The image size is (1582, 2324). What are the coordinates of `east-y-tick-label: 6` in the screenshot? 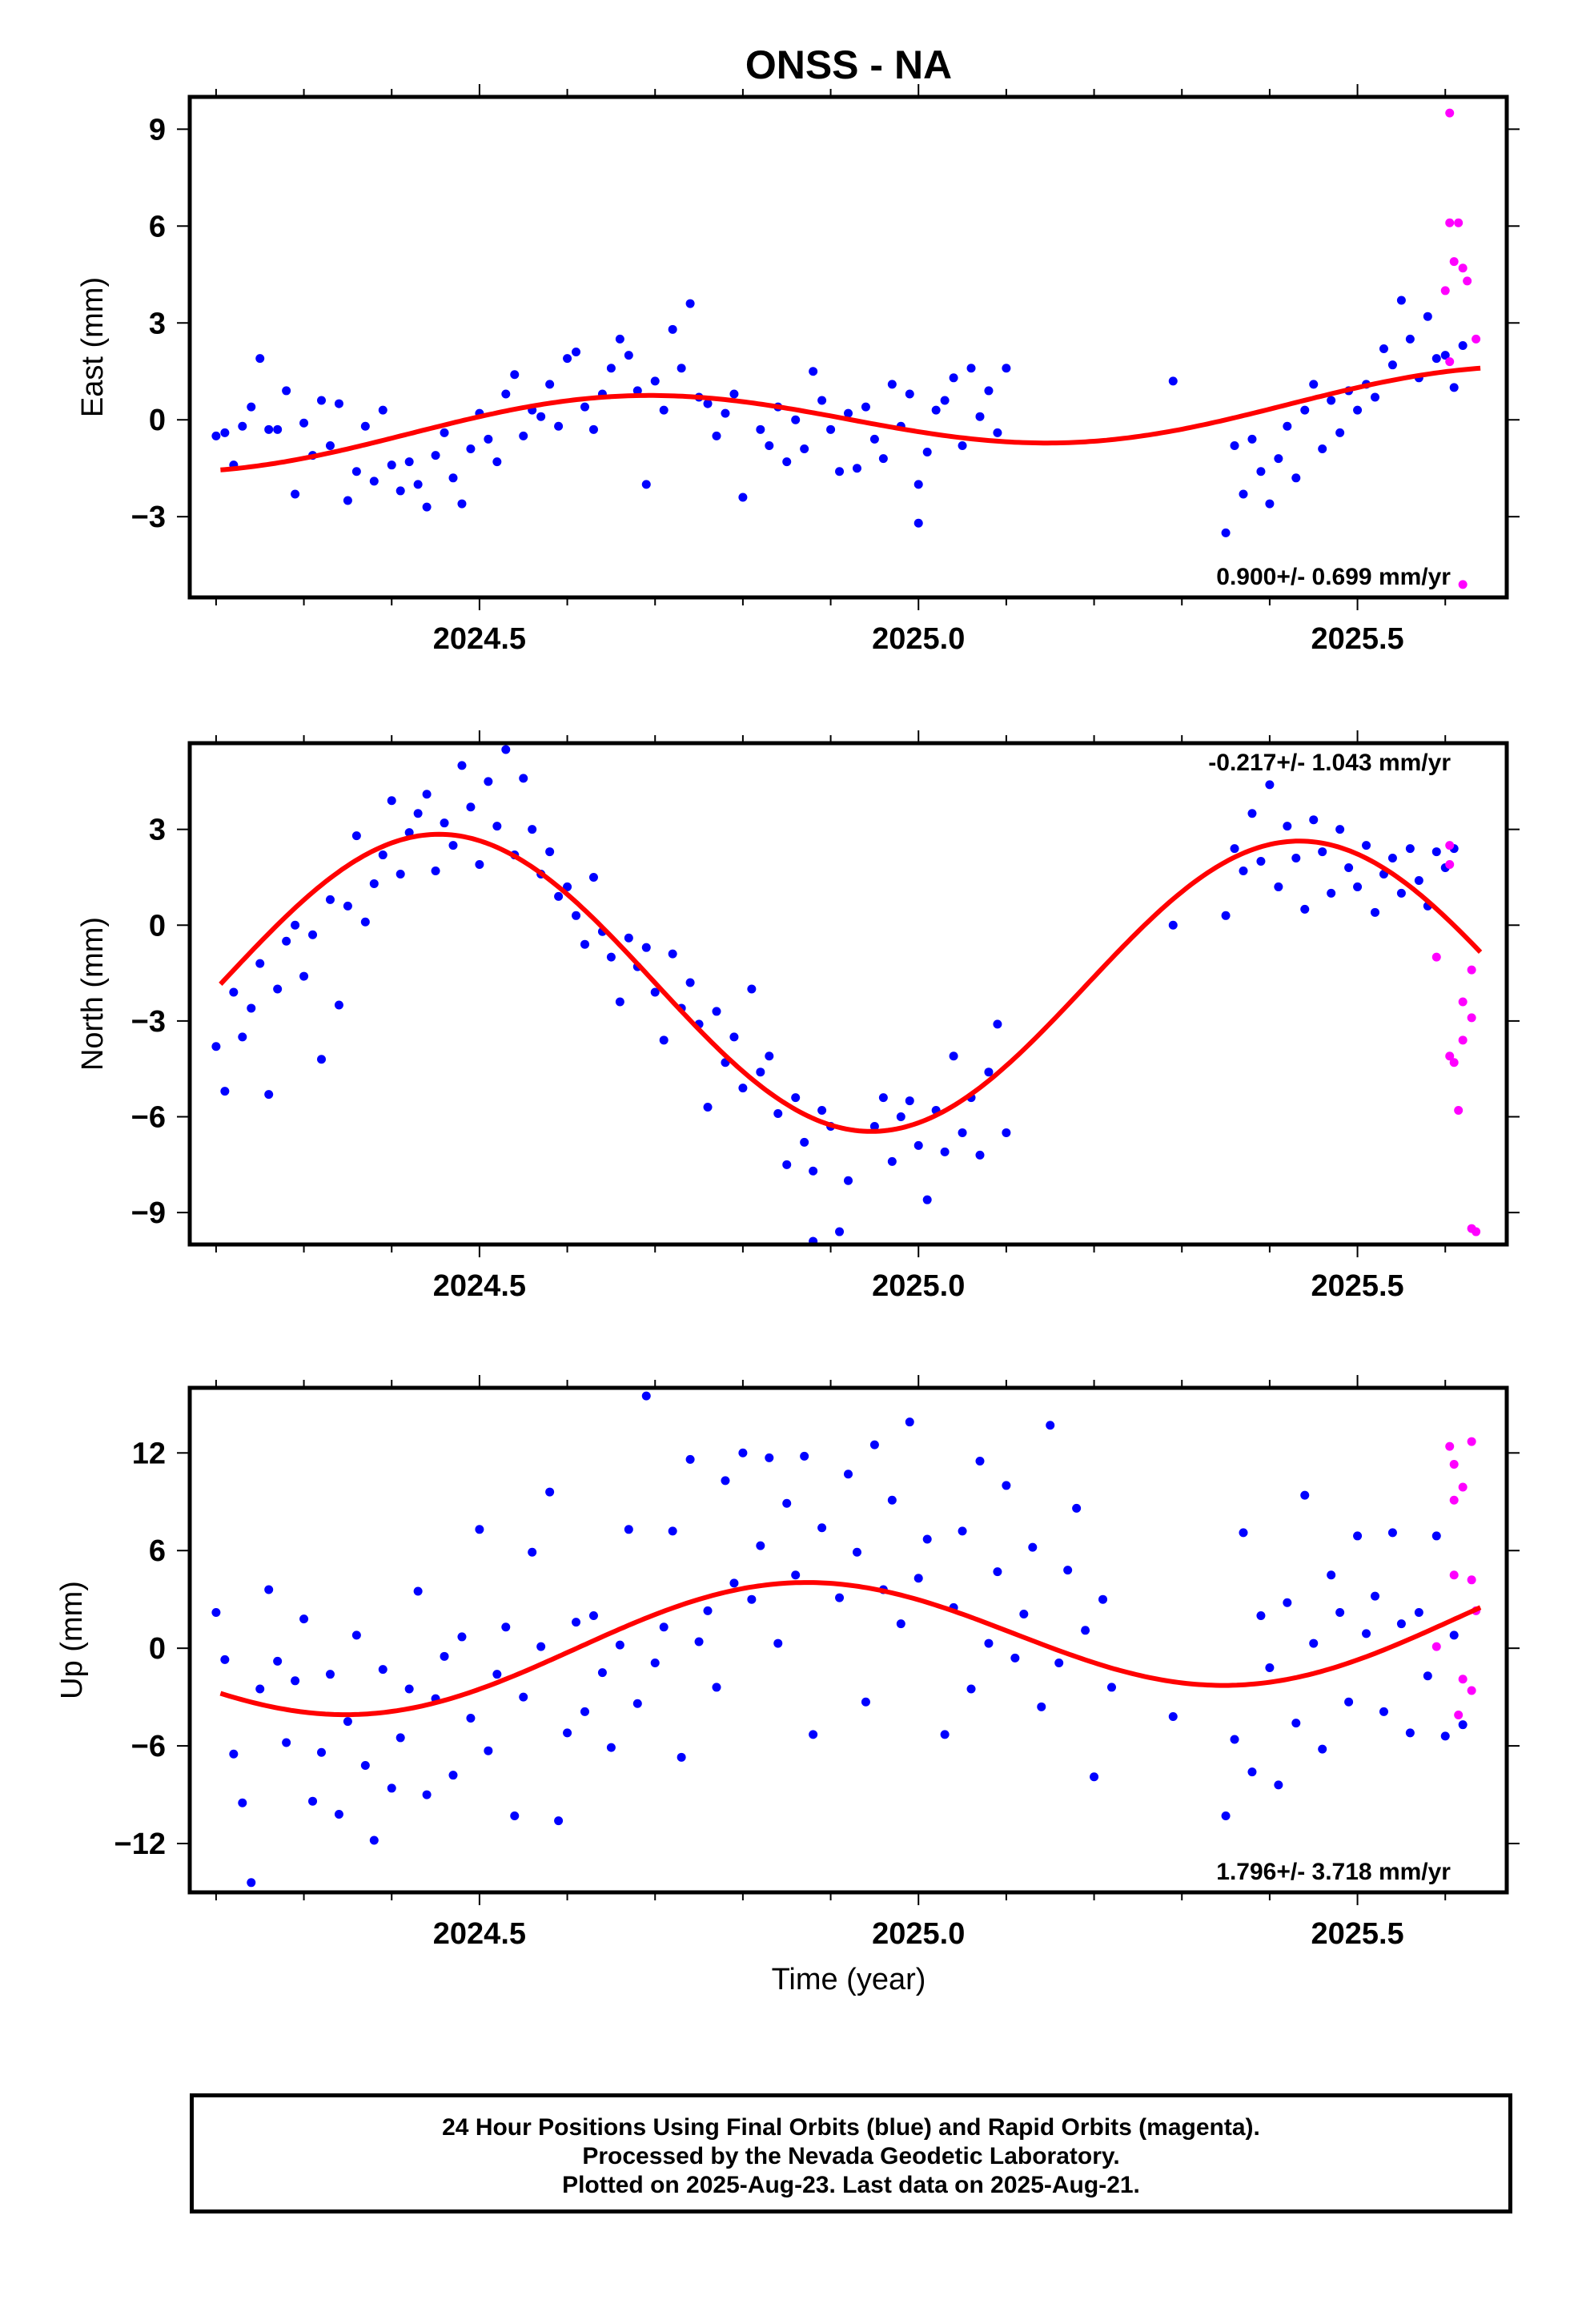 It's located at (157, 226).